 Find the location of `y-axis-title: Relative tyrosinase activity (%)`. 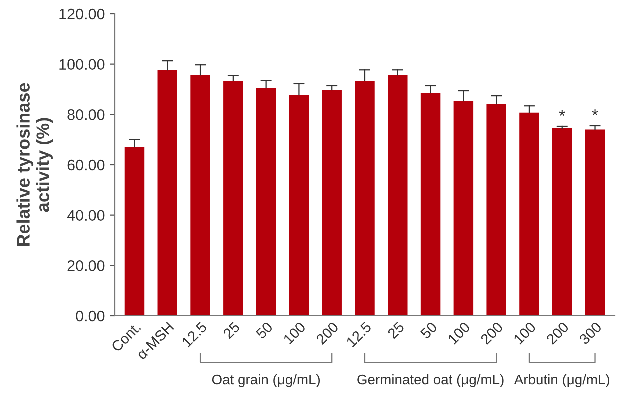

y-axis-title: Relative tyrosinase activity (%) is located at coordinates (34, 164).